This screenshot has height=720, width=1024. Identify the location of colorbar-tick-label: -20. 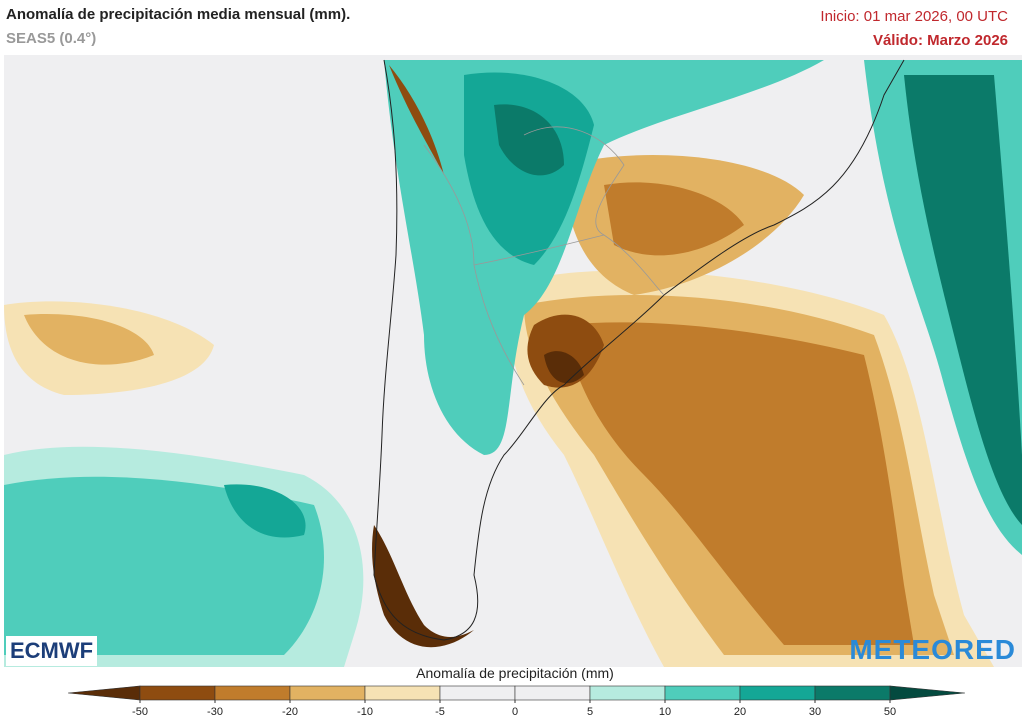
(290, 712).